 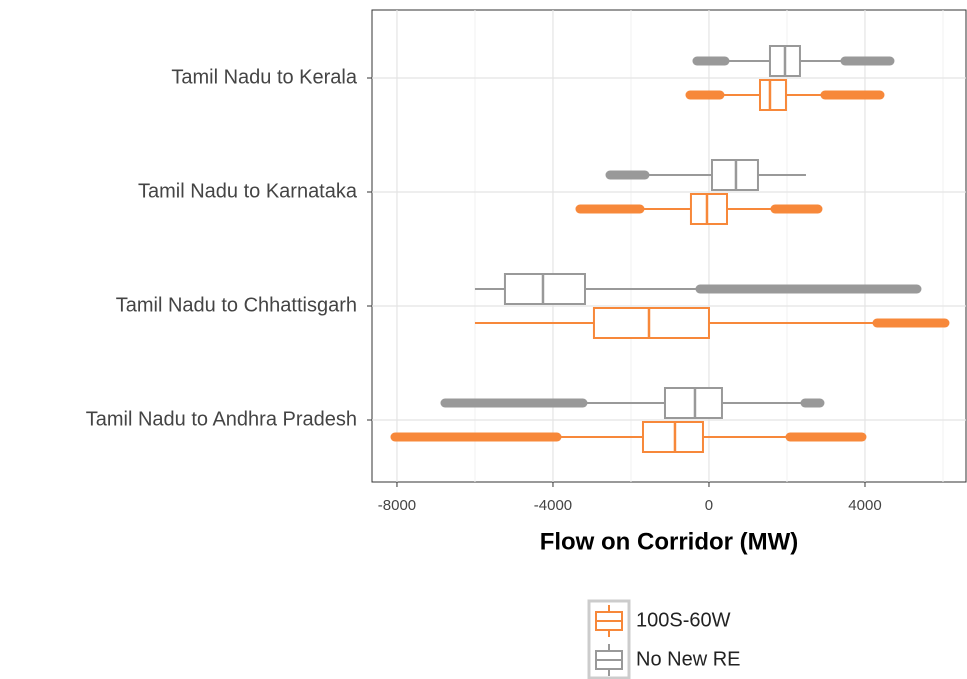 I want to click on x-tick-label: 4000, so click(x=864, y=505).